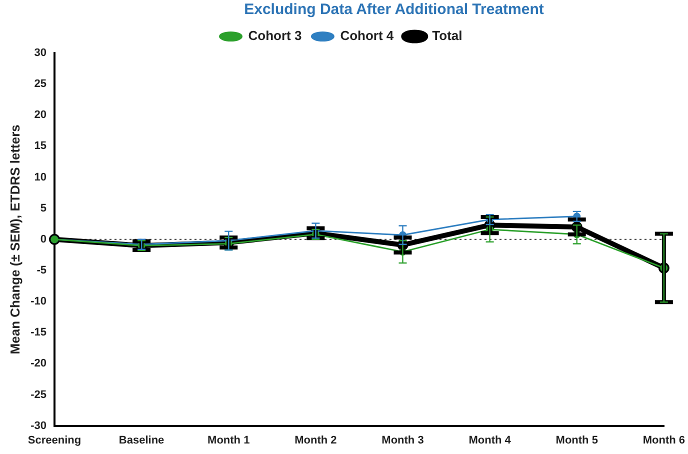  Describe the element at coordinates (403, 440) in the screenshot. I see `x-tick-label: Month 3` at that location.